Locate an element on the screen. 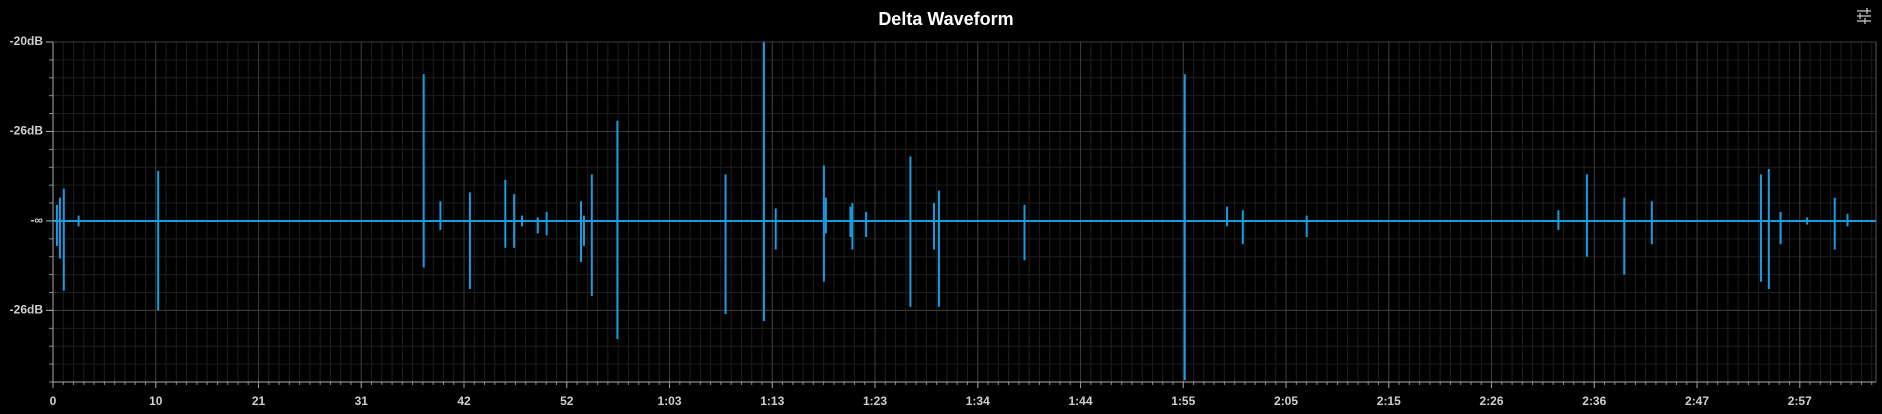 The height and width of the screenshot is (414, 1882). settings-icon is located at coordinates (1864, 16).